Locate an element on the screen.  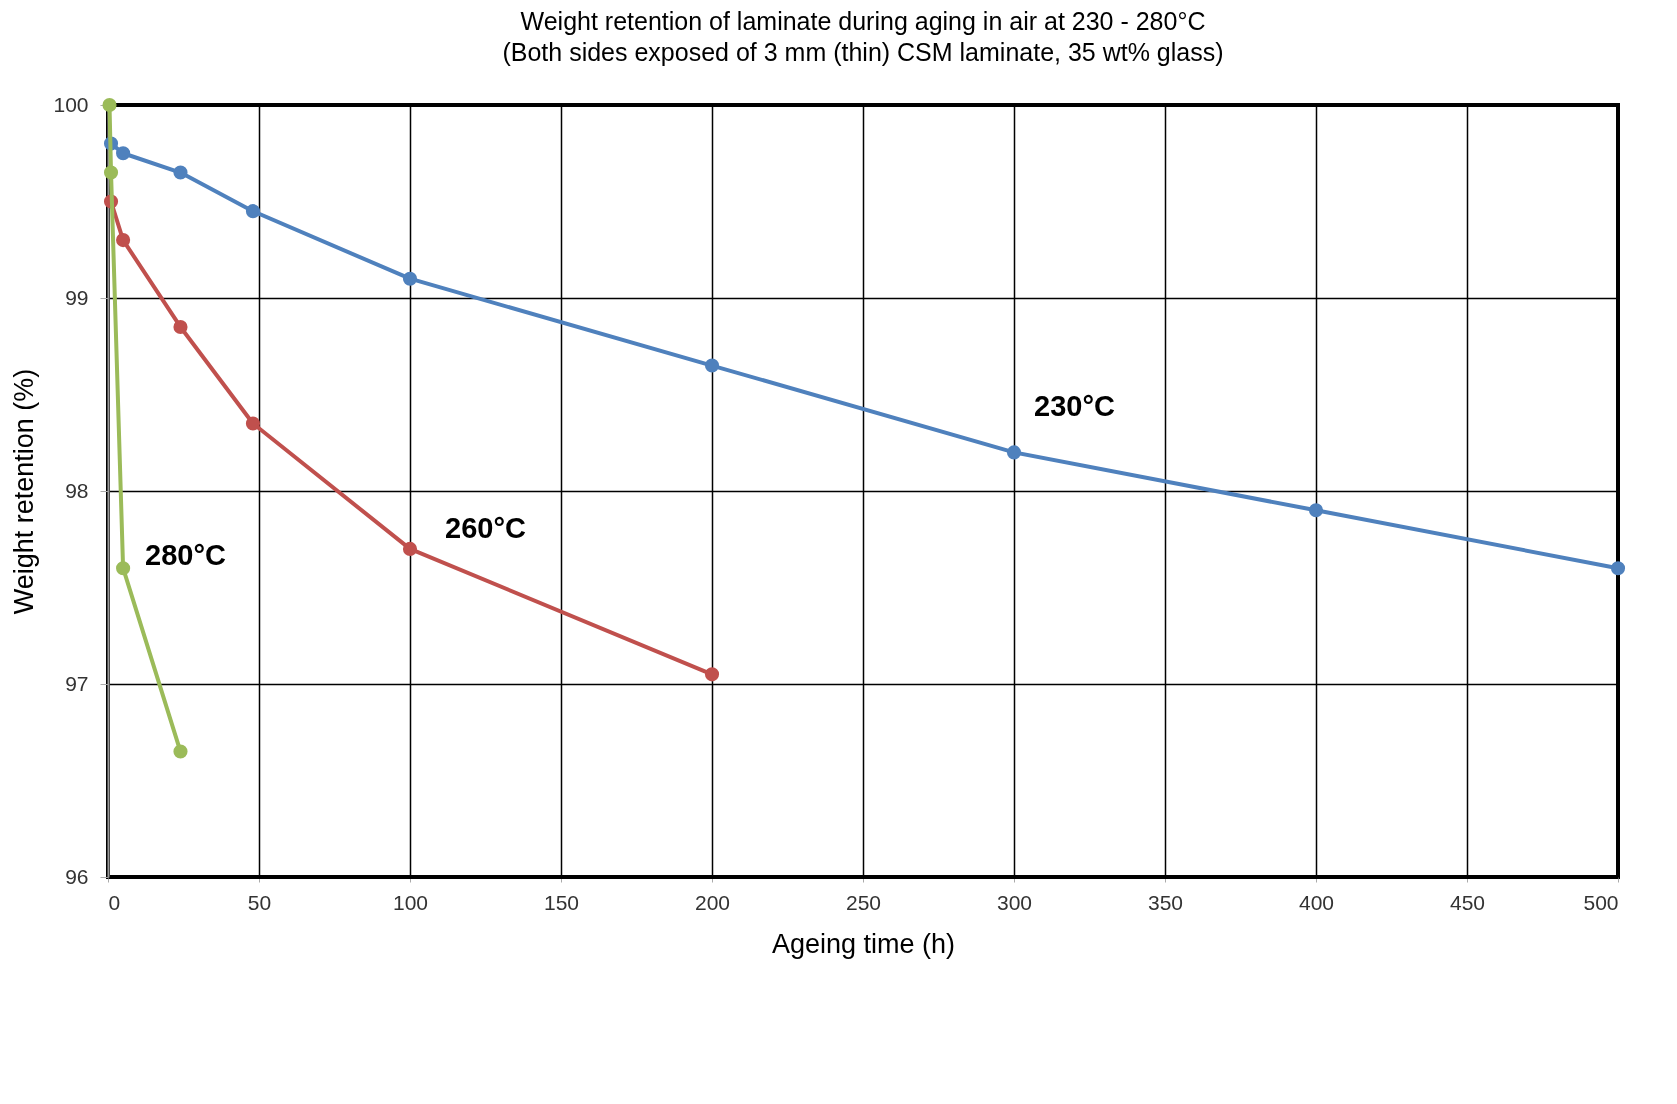
series-label: 260°C is located at coordinates (485, 527).